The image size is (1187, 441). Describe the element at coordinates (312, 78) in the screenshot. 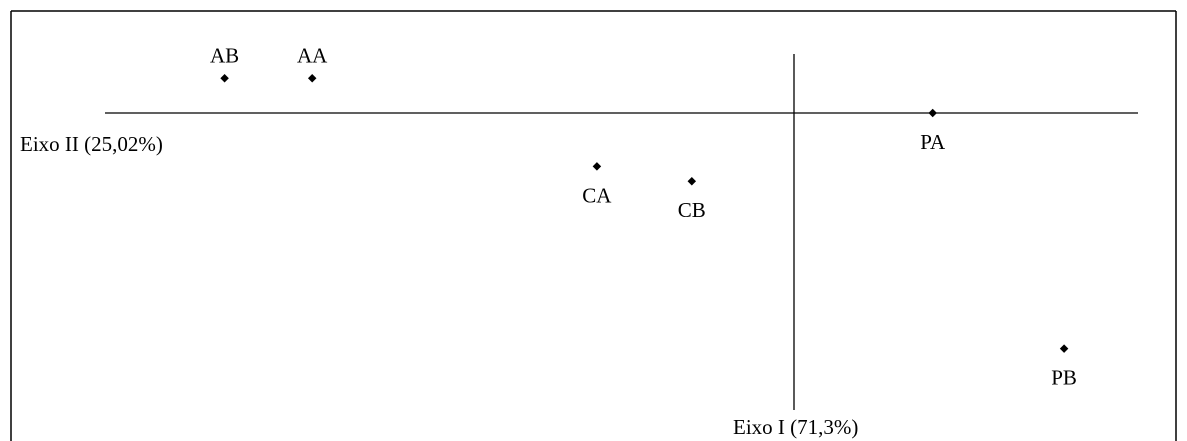

I see `point-marker-aa` at that location.